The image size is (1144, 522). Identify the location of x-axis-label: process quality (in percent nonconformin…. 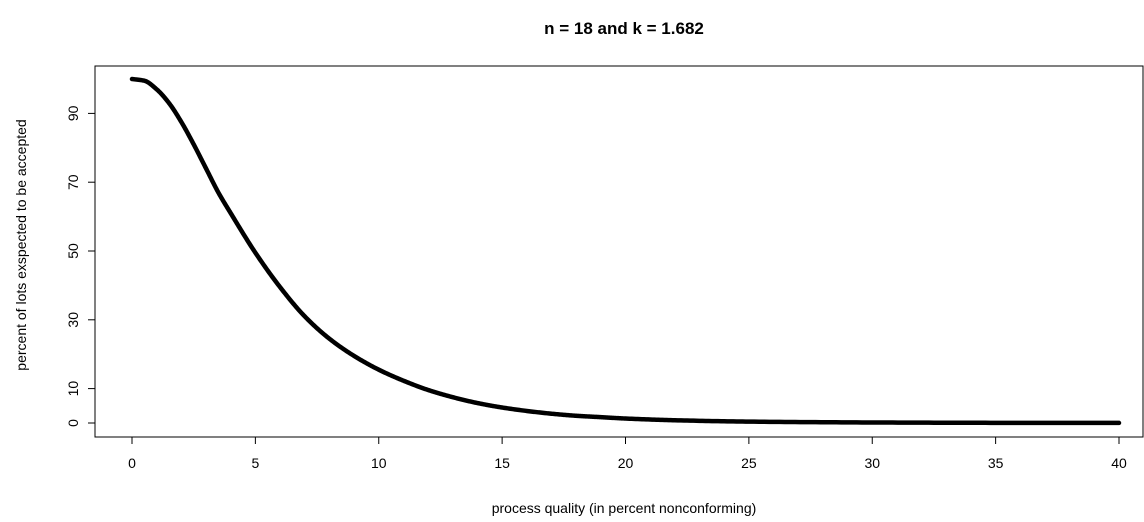
(624, 508).